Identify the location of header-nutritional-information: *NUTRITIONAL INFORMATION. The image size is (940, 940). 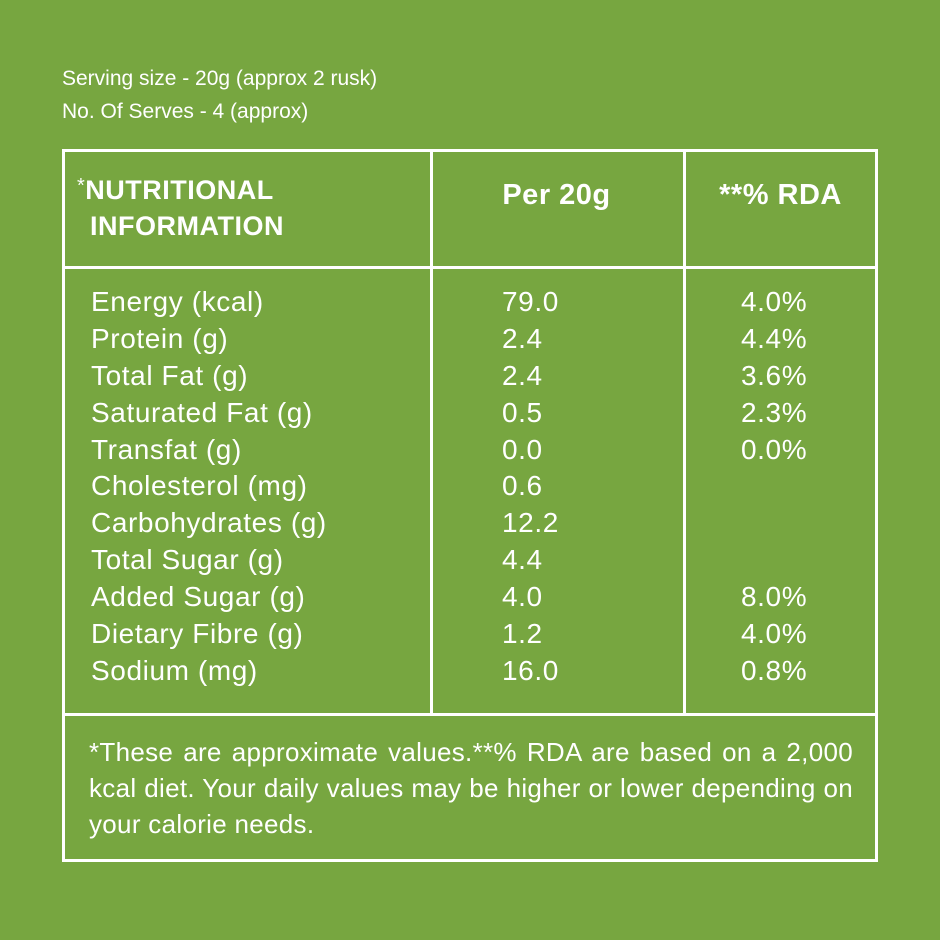
(180, 208).